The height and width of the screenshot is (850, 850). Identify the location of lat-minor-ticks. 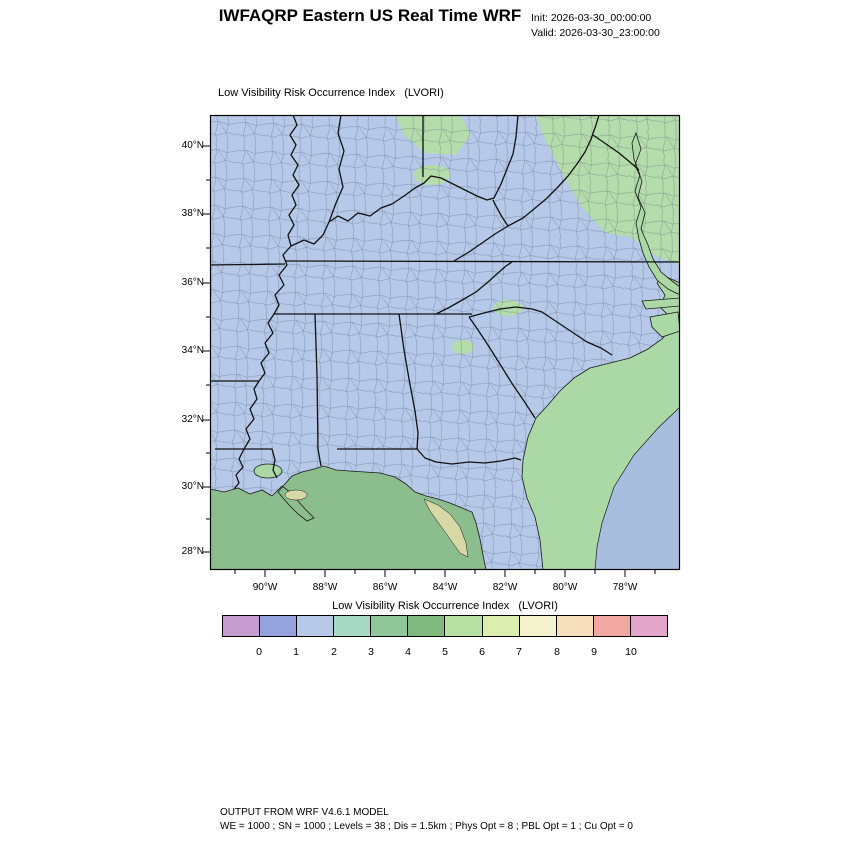
(208, 349).